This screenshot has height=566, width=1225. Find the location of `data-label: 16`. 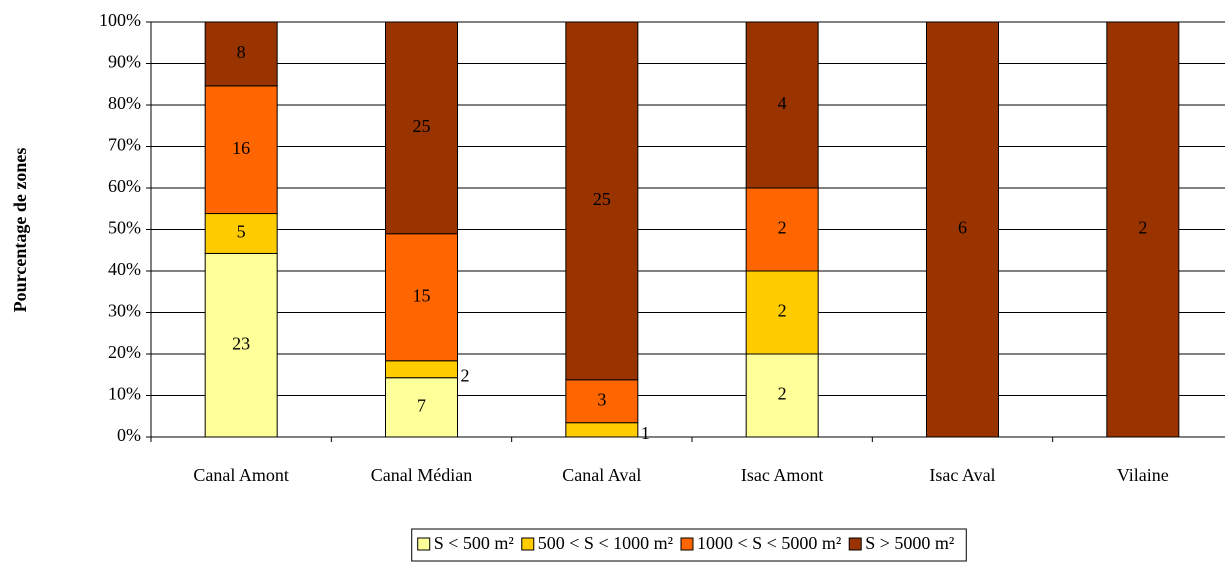

data-label: 16 is located at coordinates (241, 148).